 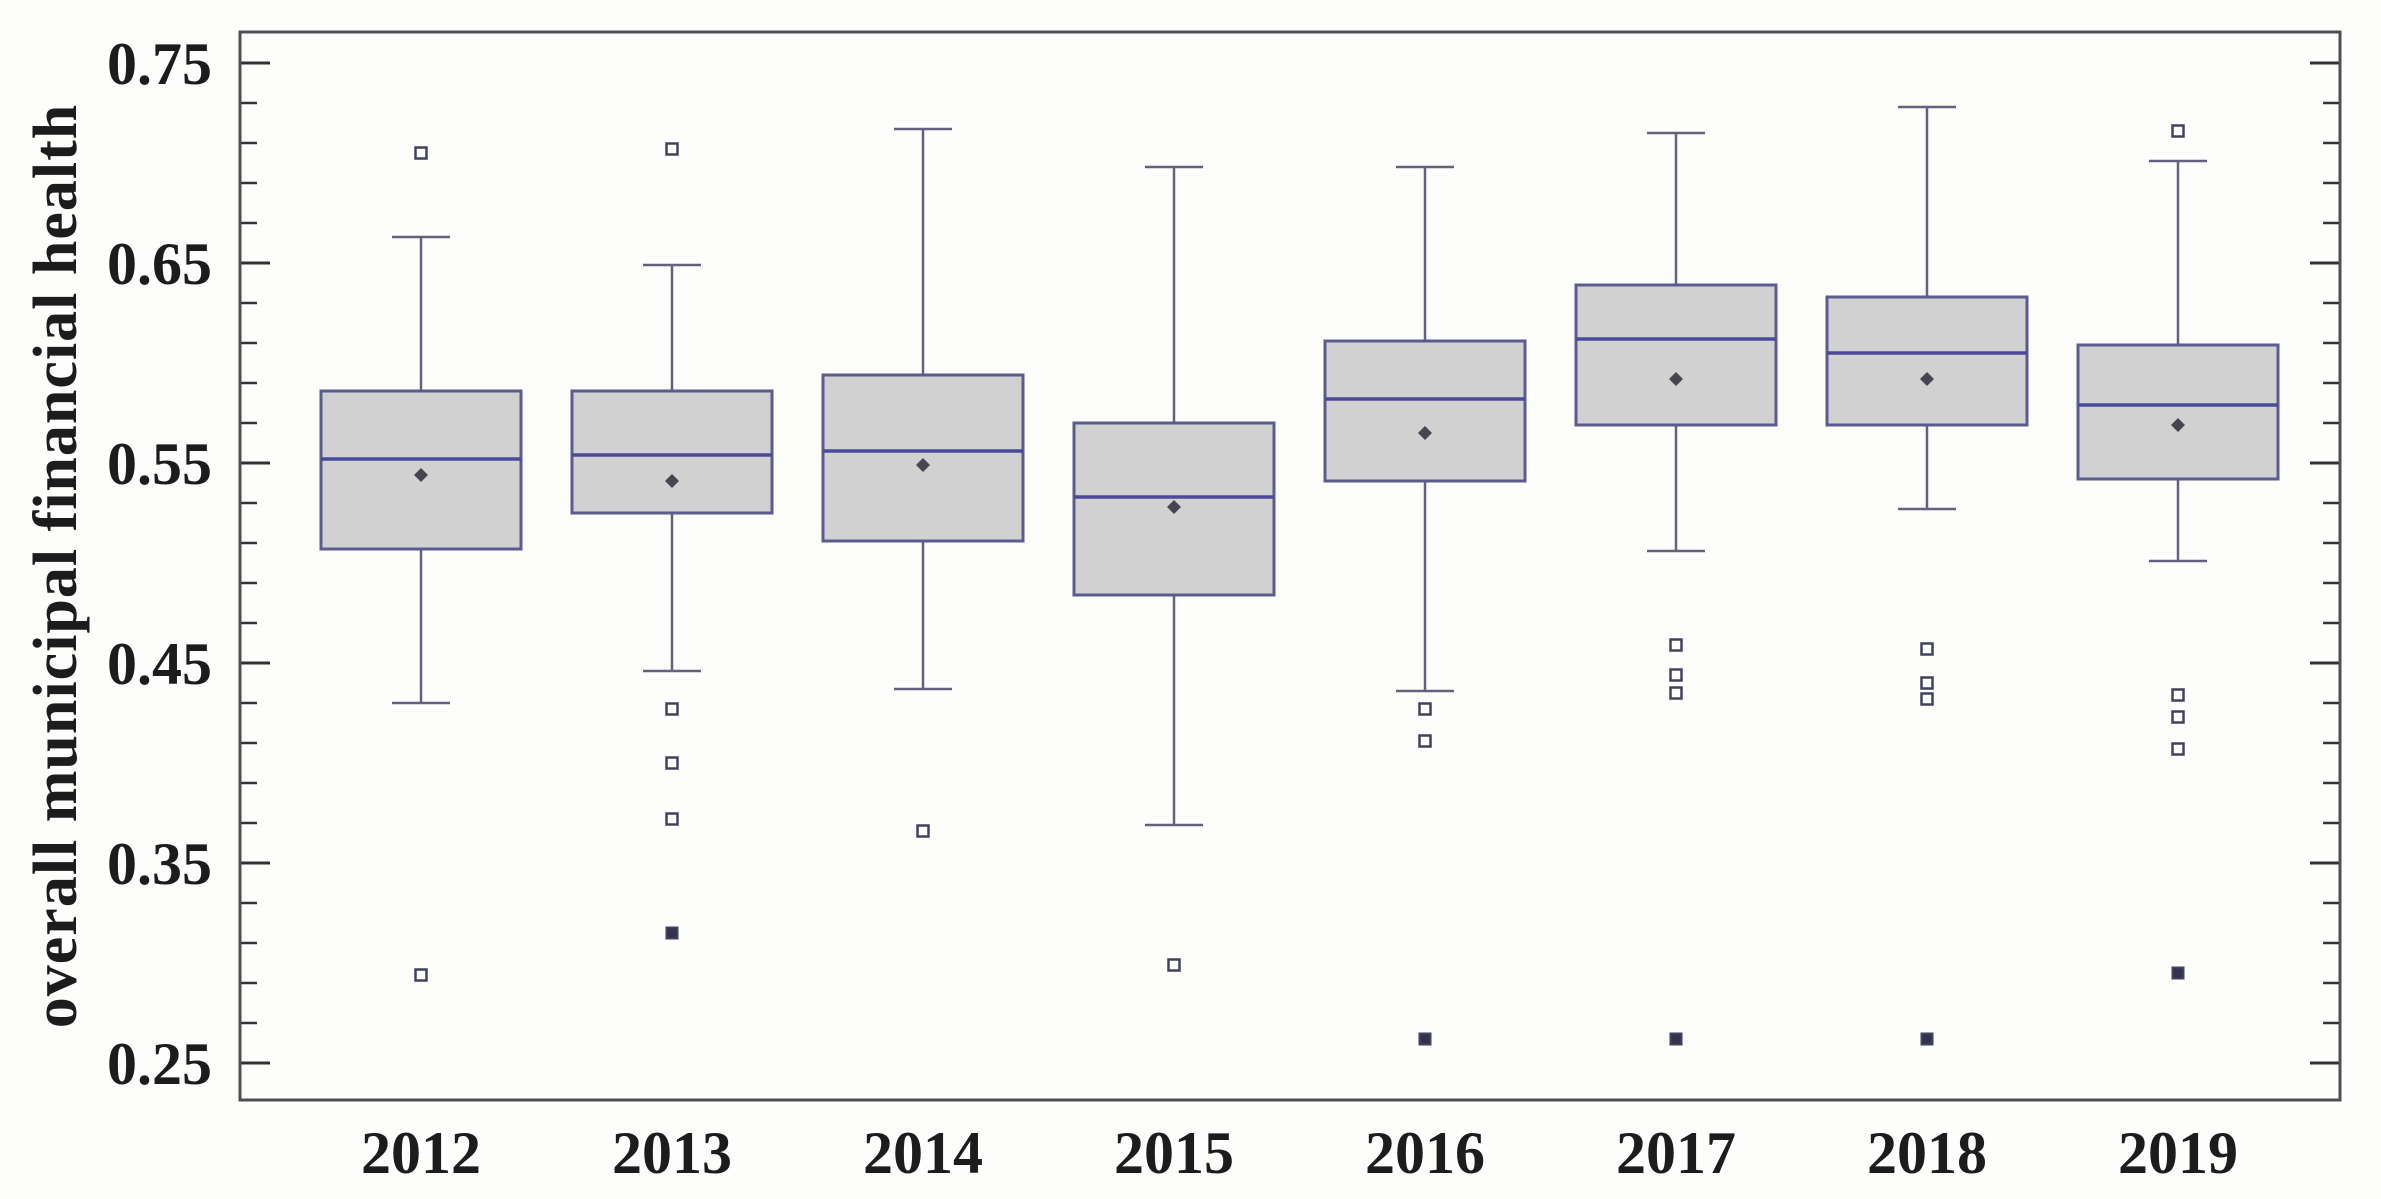 I want to click on x-tick-label-2015: 2015, so click(x=1174, y=1153).